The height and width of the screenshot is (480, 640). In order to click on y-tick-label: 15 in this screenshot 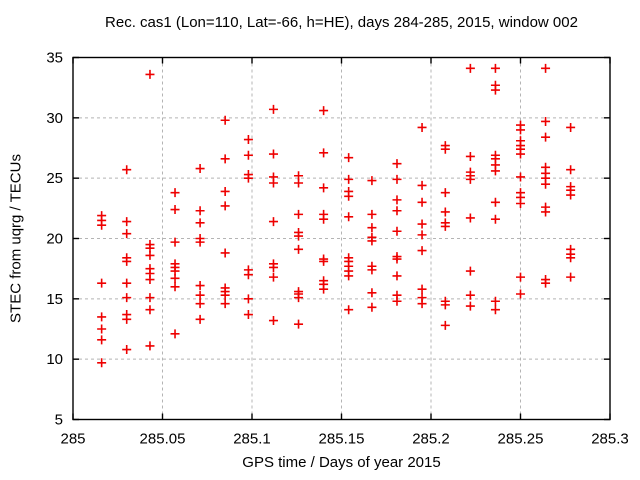, I will do `click(54, 299)`.